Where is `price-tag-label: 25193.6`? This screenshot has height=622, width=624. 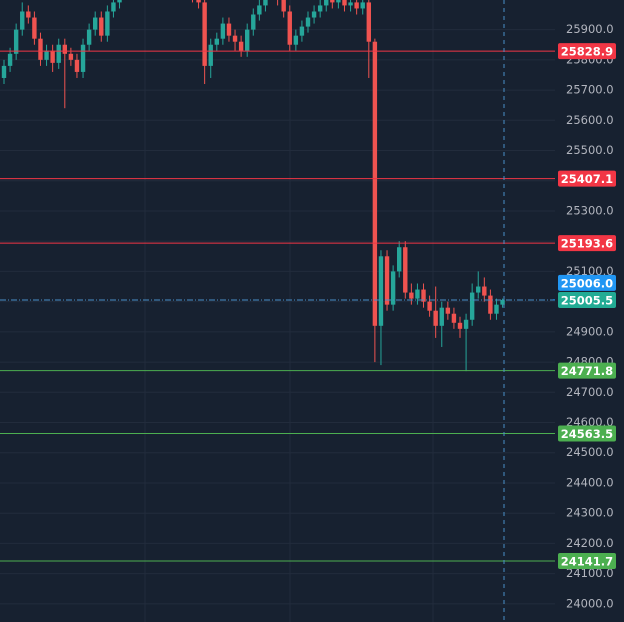 price-tag-label: 25193.6 is located at coordinates (587, 244).